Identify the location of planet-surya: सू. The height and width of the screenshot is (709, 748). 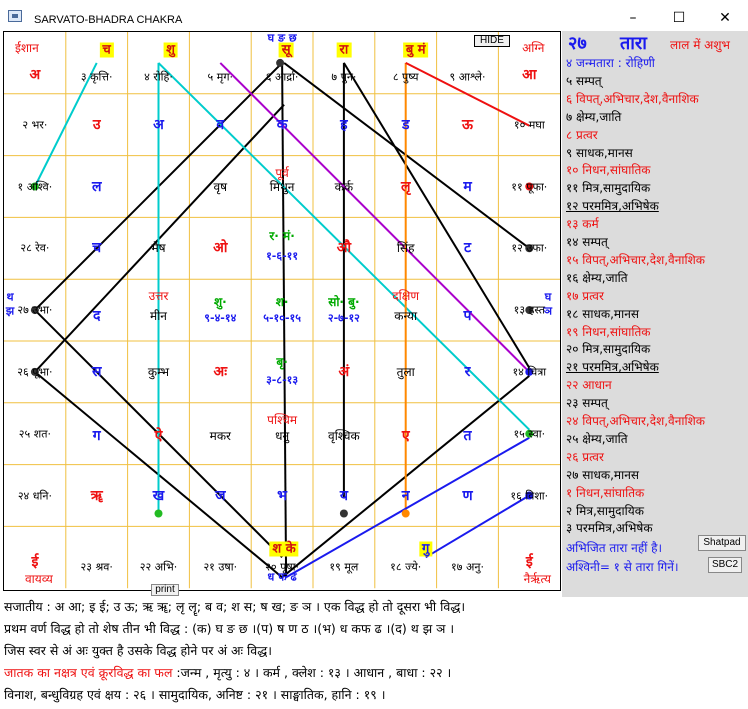
(286, 50).